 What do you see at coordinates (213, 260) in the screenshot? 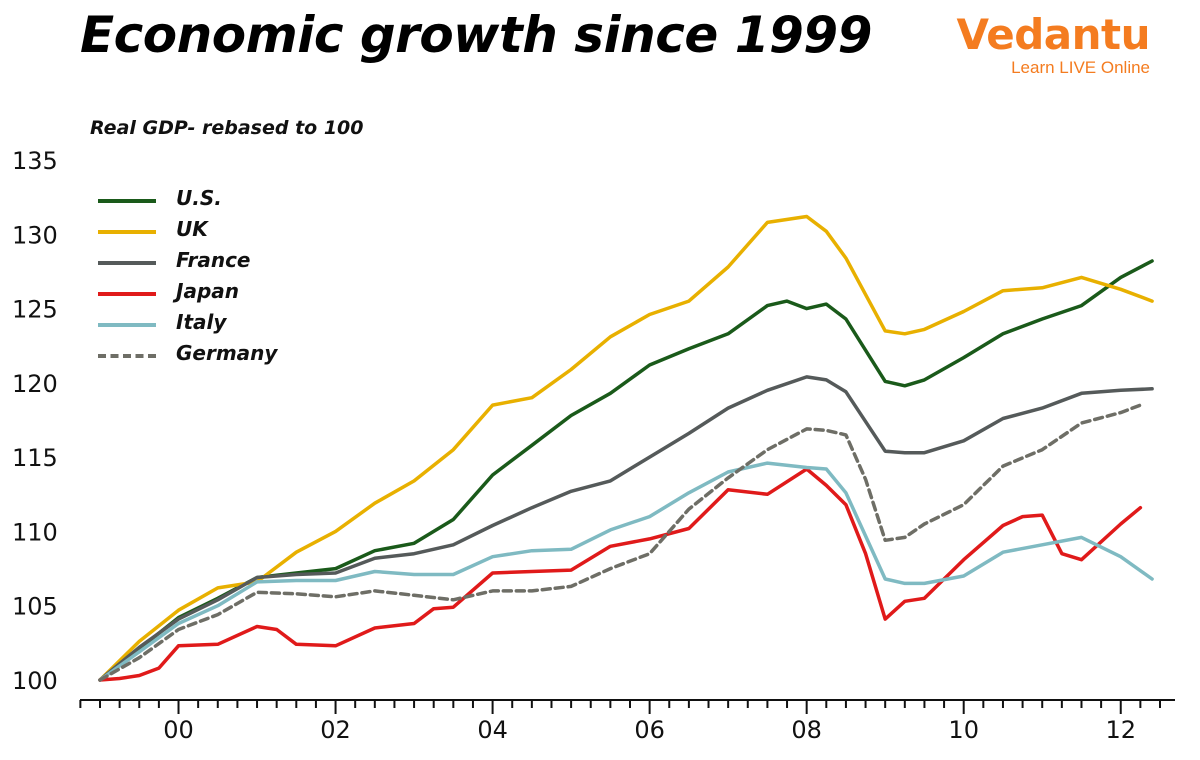
I see `legend-label: France` at bounding box center [213, 260].